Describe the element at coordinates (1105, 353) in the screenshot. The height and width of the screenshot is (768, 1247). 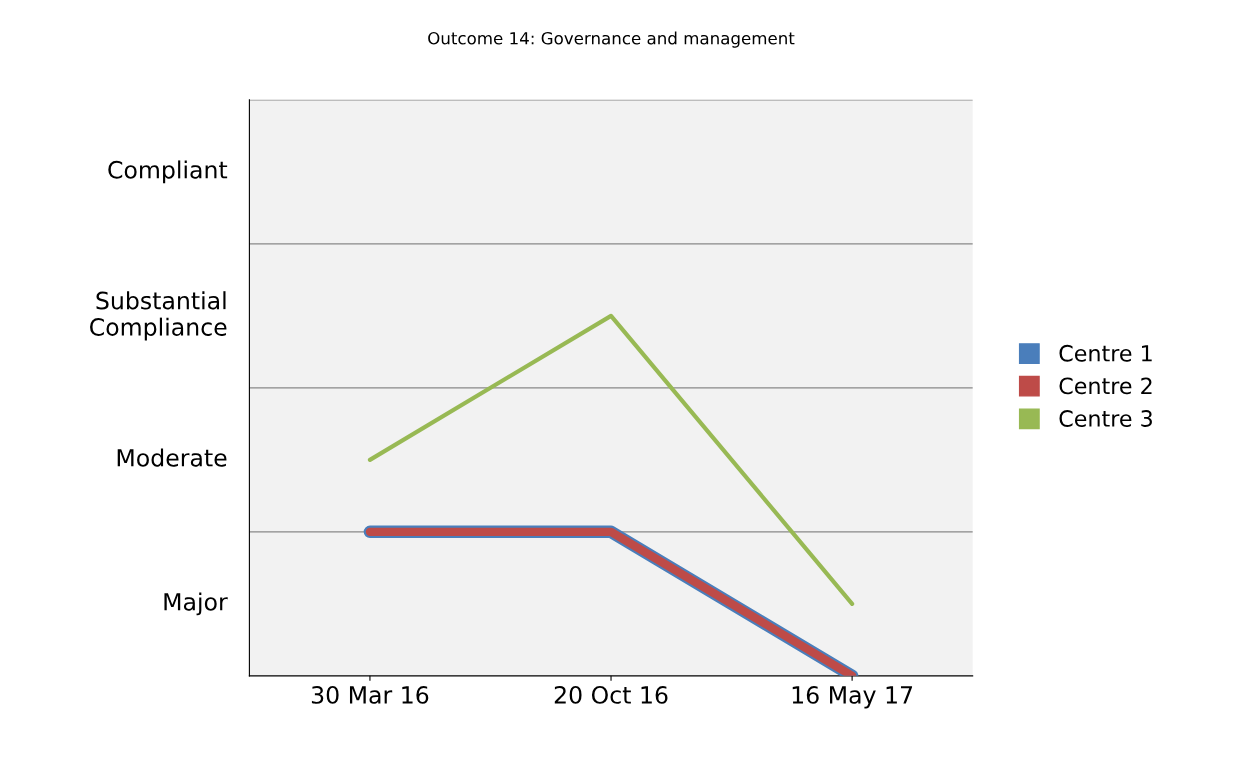
I see `legend-label: Centre 1` at that location.